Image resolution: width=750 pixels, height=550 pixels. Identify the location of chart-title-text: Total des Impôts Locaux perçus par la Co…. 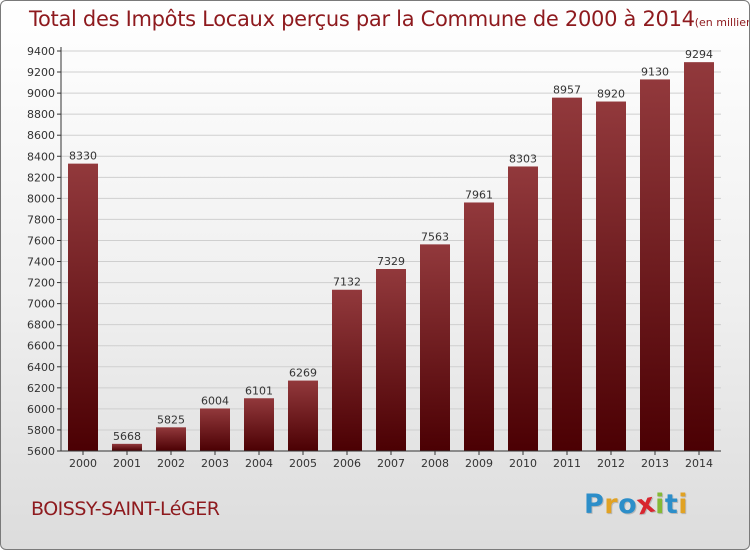
(362, 19).